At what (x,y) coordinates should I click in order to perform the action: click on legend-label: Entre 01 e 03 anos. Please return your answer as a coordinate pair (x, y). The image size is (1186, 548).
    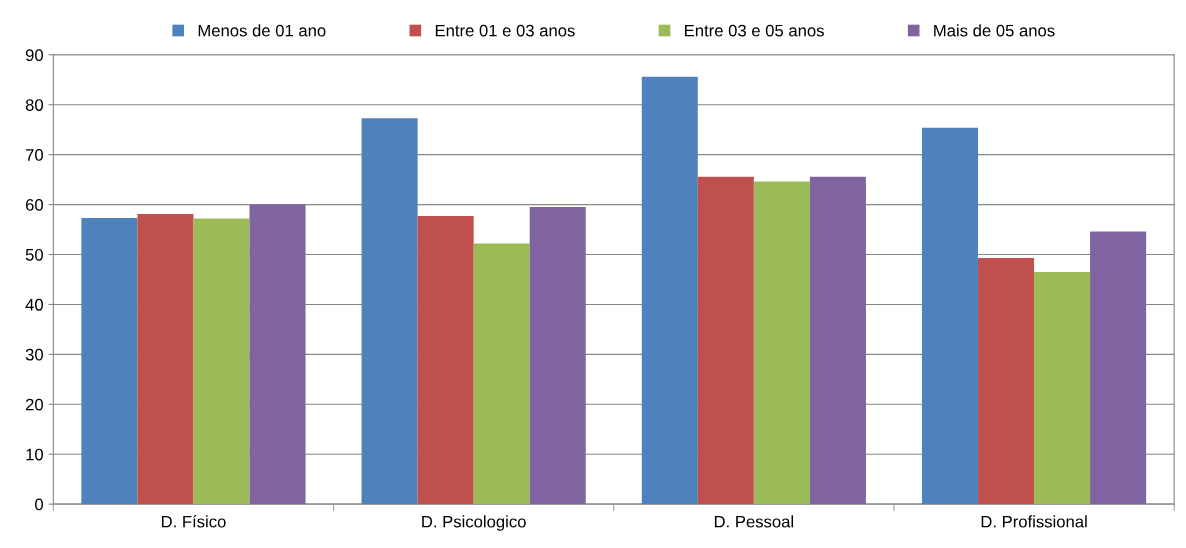
    Looking at the image, I should click on (505, 30).